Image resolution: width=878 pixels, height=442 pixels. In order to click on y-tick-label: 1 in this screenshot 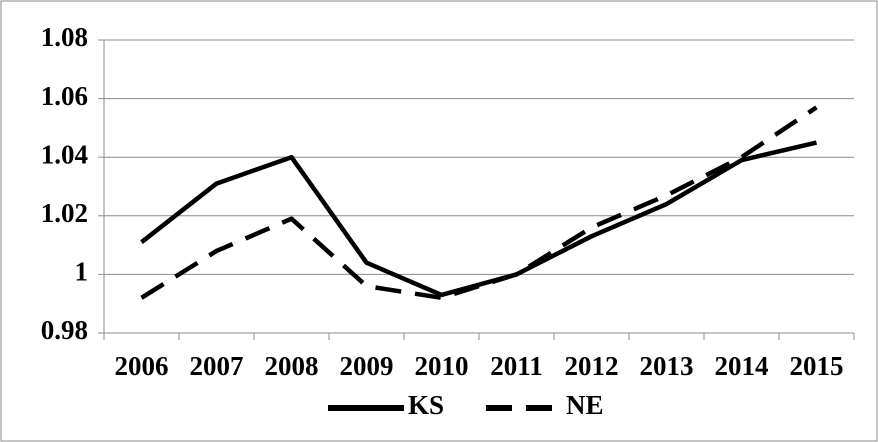, I will do `click(82, 272)`.